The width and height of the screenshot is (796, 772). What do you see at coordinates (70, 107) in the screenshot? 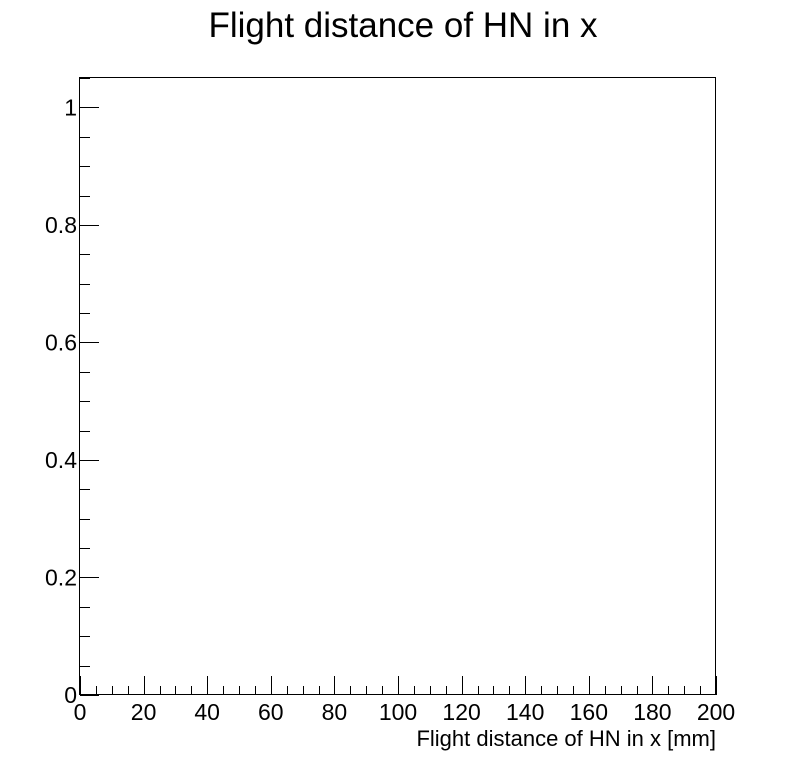
I see `y-tick-label: 1` at bounding box center [70, 107].